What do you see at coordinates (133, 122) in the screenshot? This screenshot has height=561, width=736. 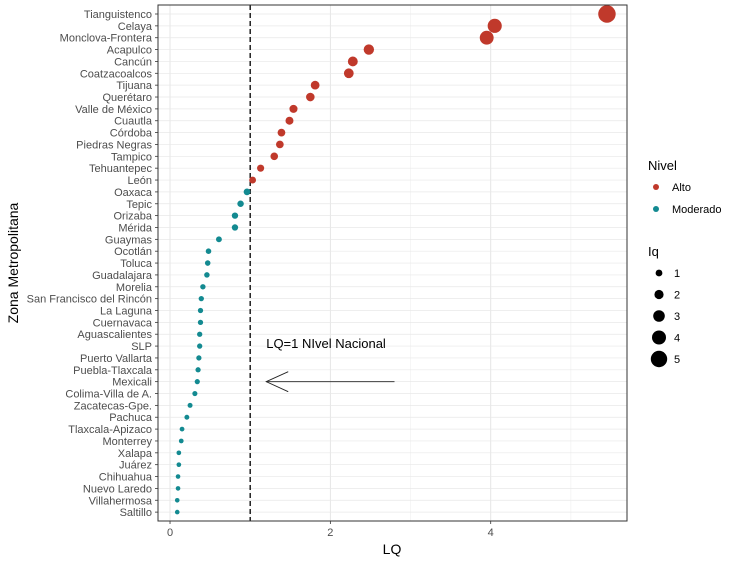 I see `y-tick-label: Cuautla` at bounding box center [133, 122].